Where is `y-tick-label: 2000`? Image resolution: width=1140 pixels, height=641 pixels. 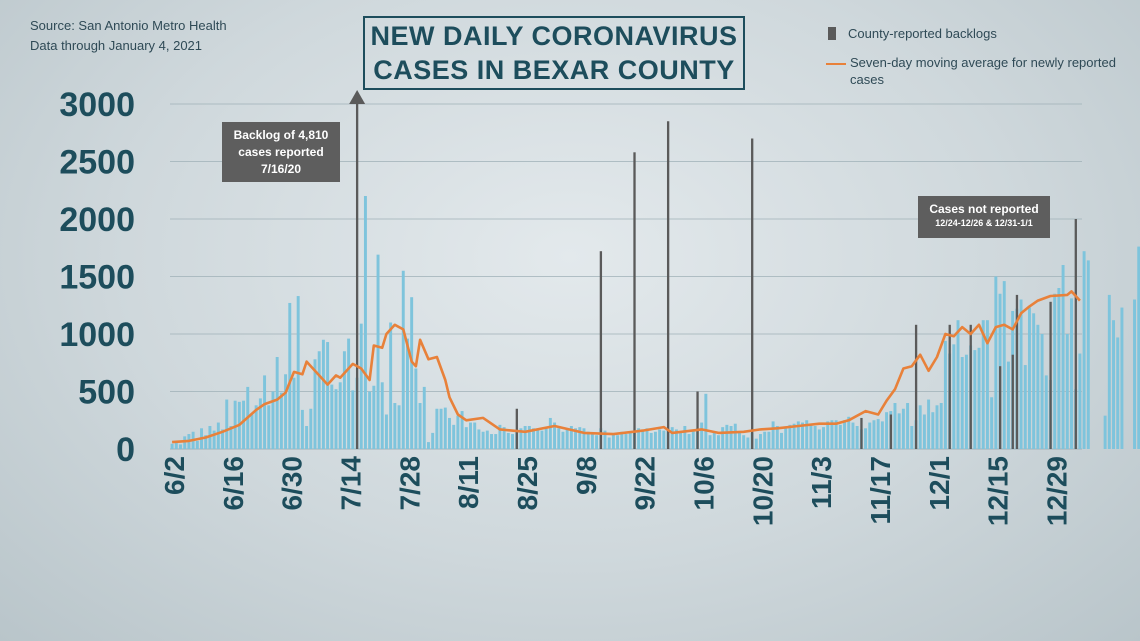 y-tick-label: 2000 is located at coordinates (97, 220).